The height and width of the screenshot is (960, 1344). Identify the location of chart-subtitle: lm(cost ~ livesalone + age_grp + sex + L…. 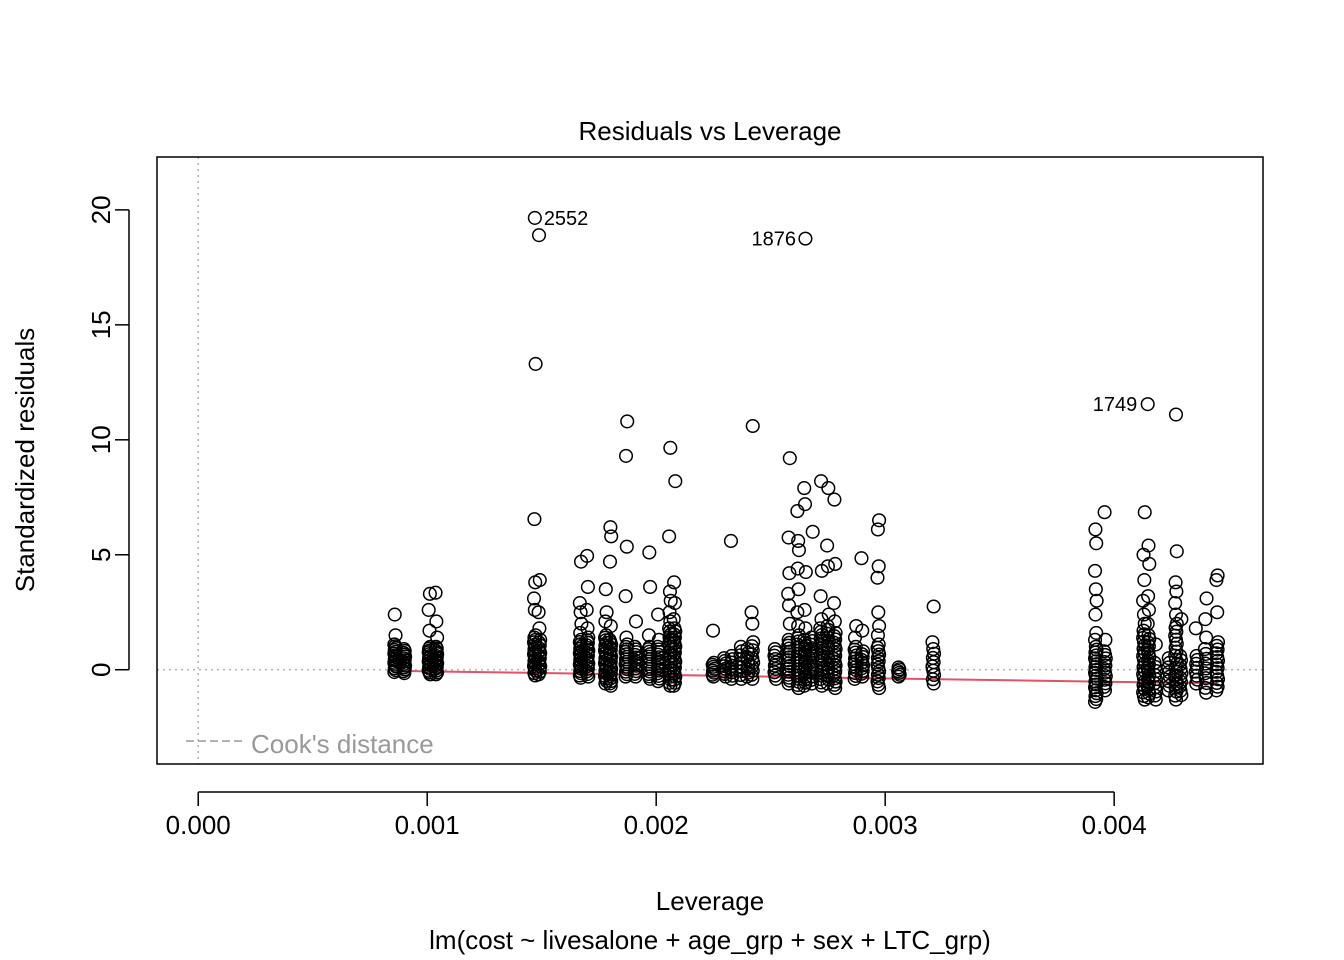
(710, 940).